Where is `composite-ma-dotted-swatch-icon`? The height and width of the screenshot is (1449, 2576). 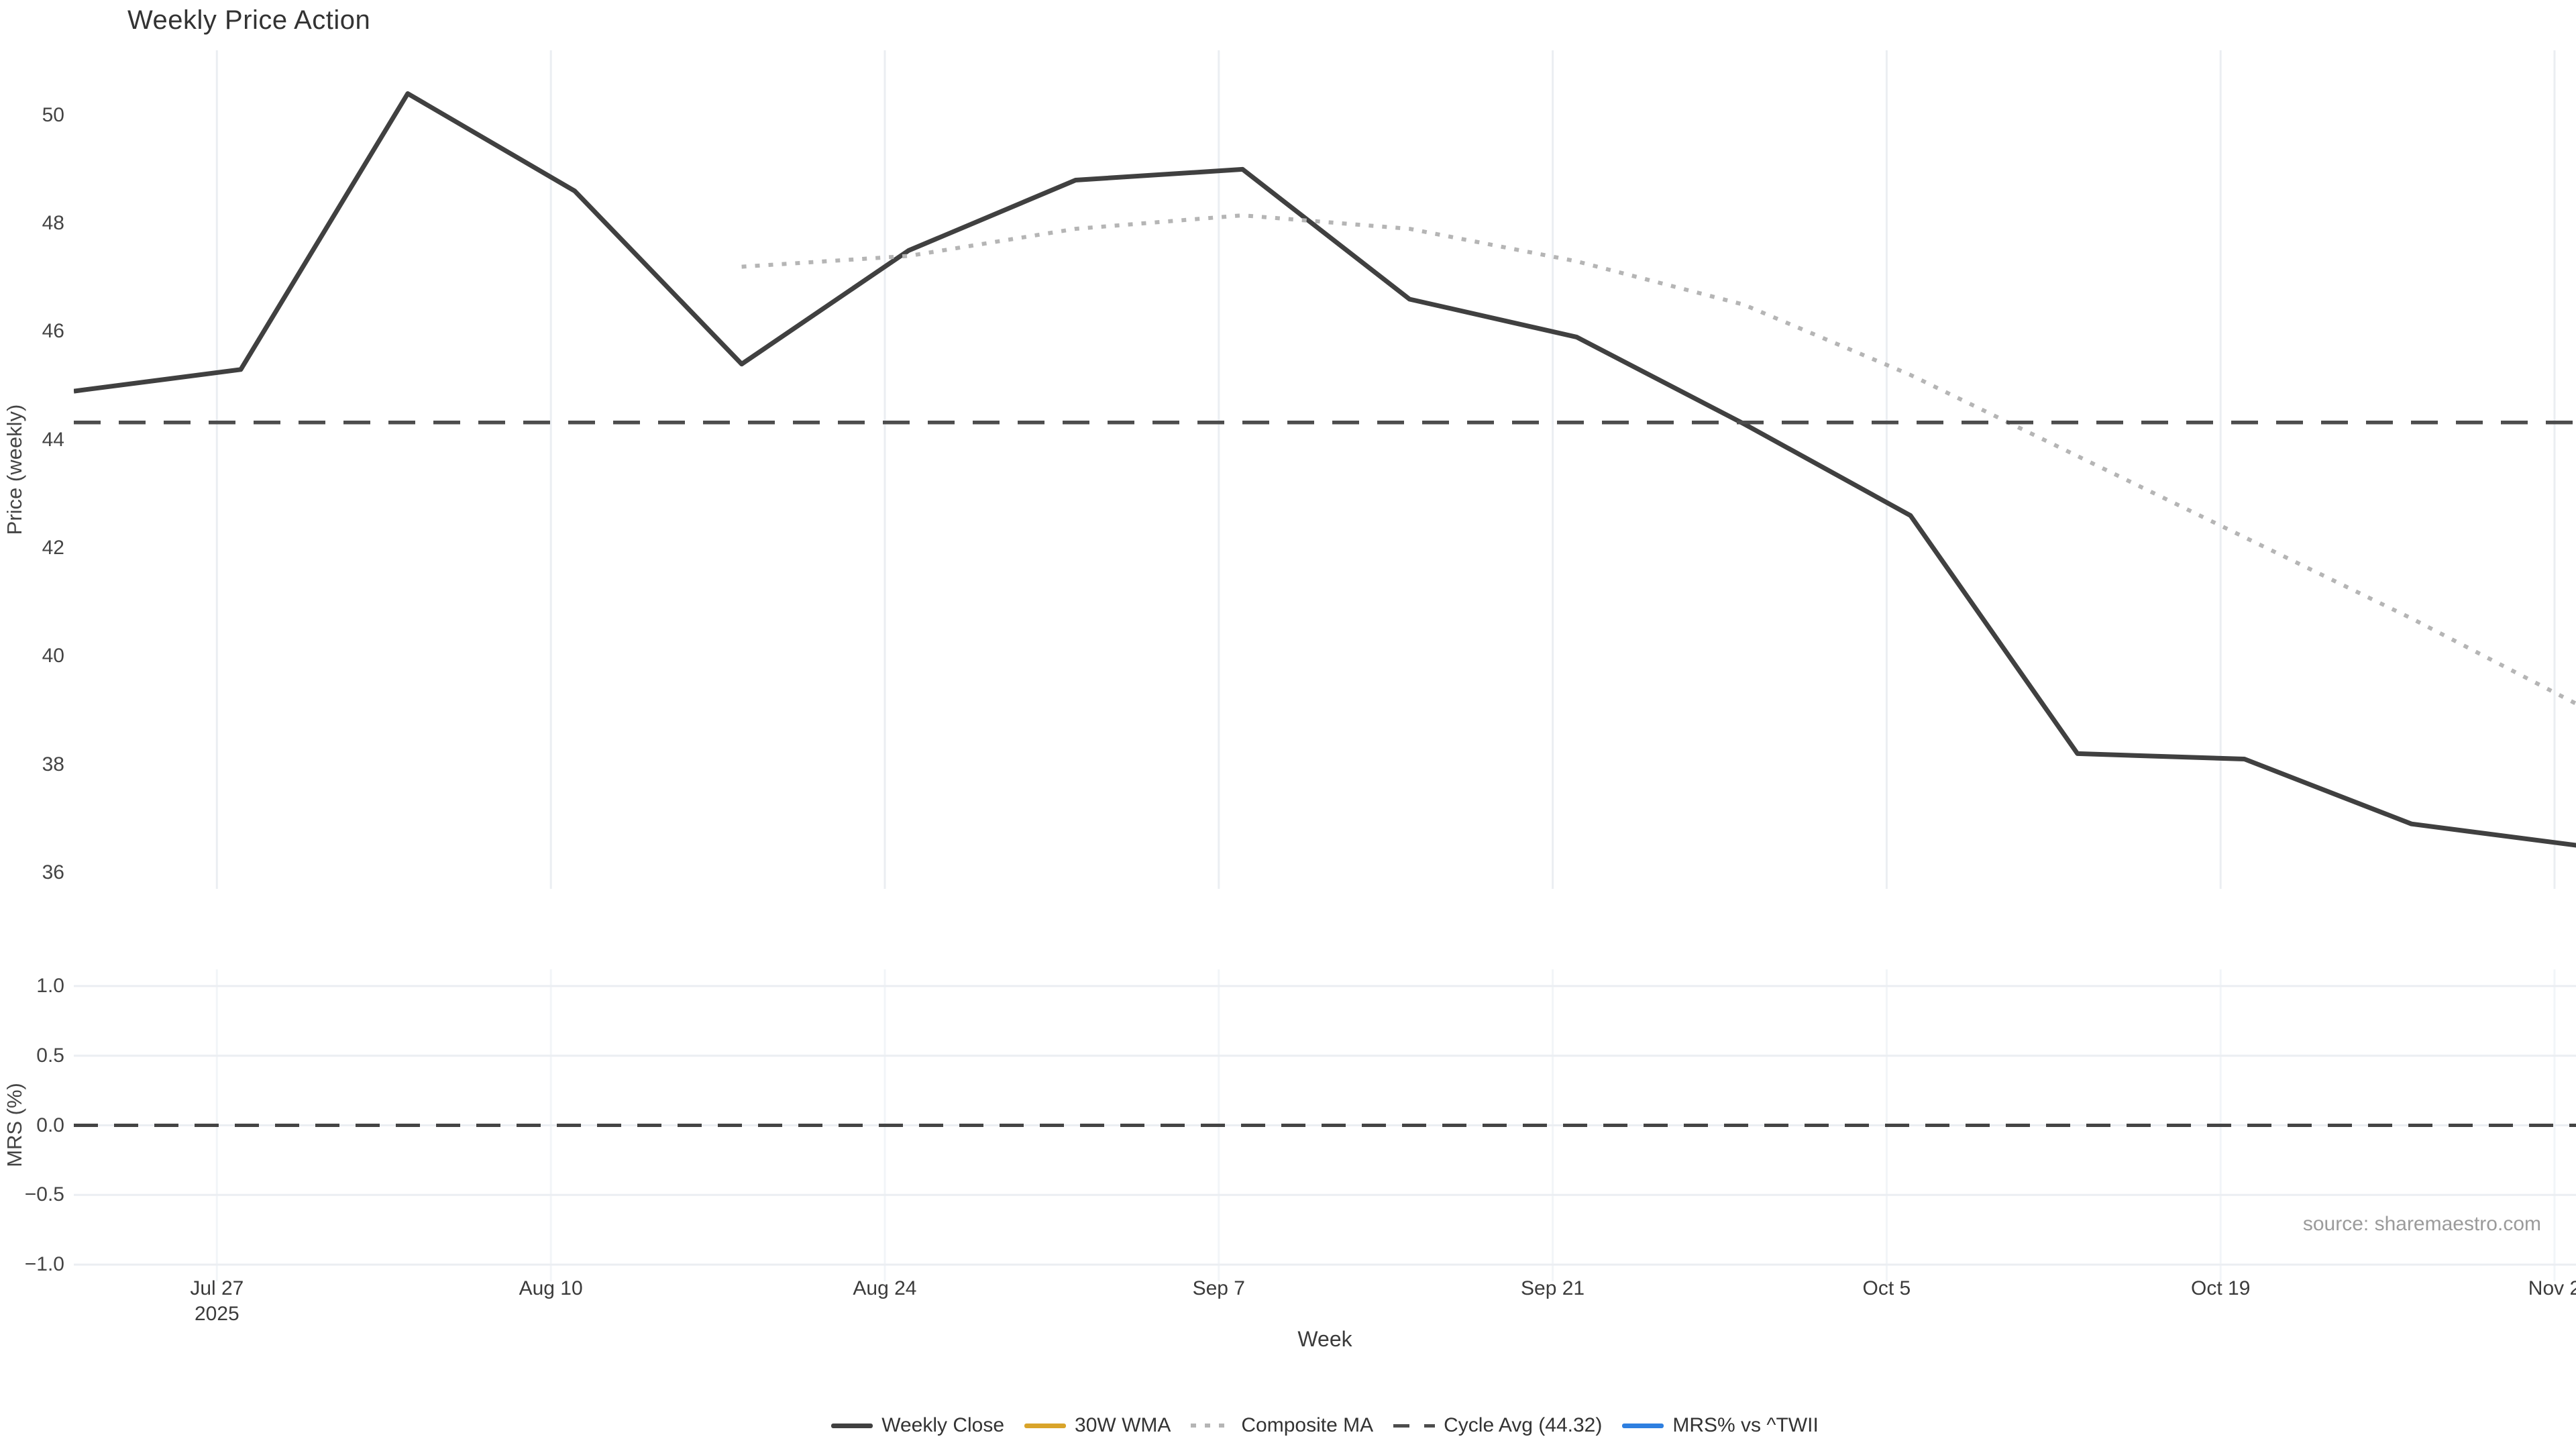 composite-ma-dotted-swatch-icon is located at coordinates (1212, 1426).